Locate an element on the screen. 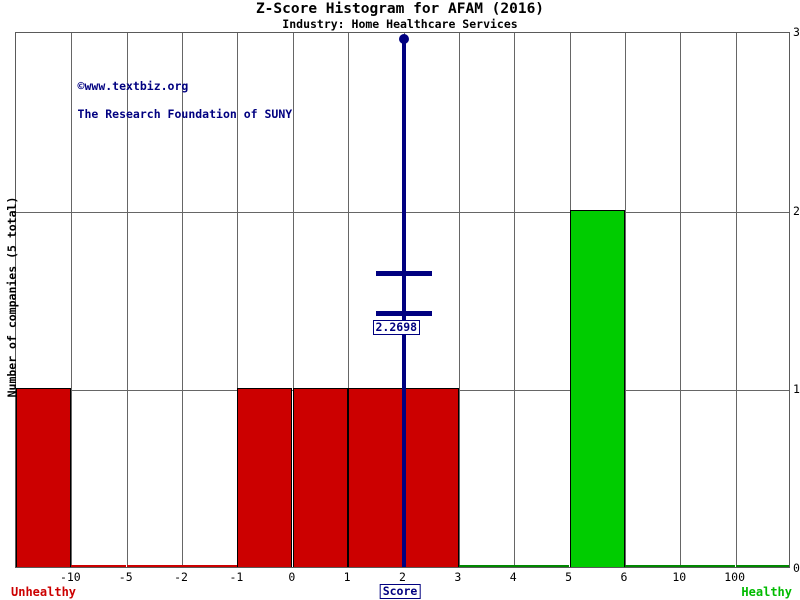  chart-subtitle: Industry: Home Healthcare Services is located at coordinates (400, 24).